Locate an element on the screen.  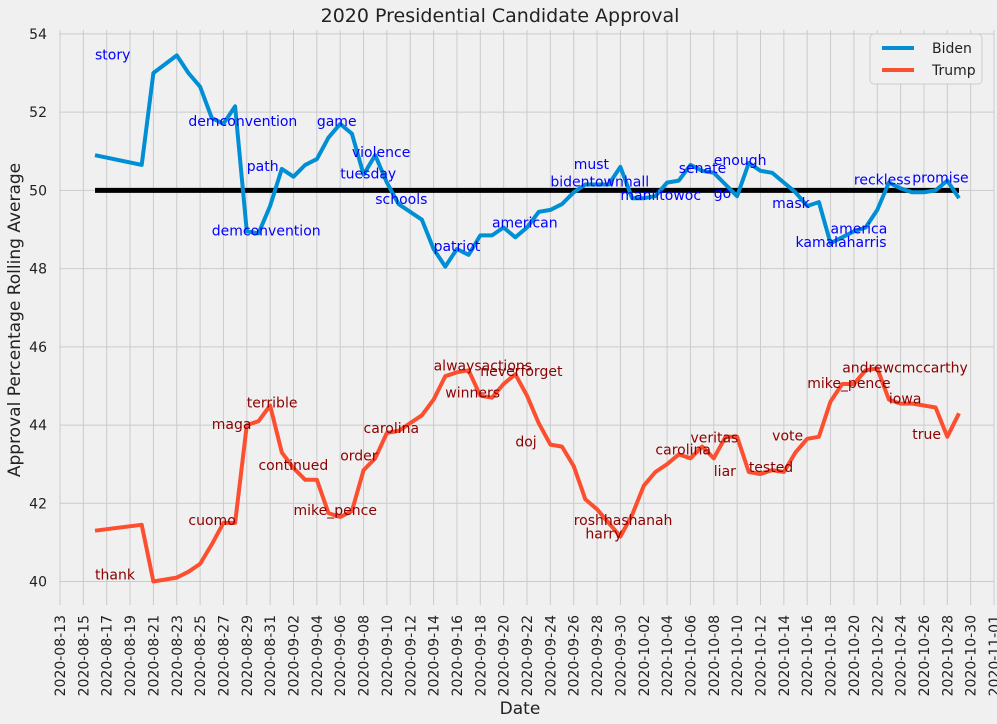
annotation-label: go is located at coordinates (722, 194).